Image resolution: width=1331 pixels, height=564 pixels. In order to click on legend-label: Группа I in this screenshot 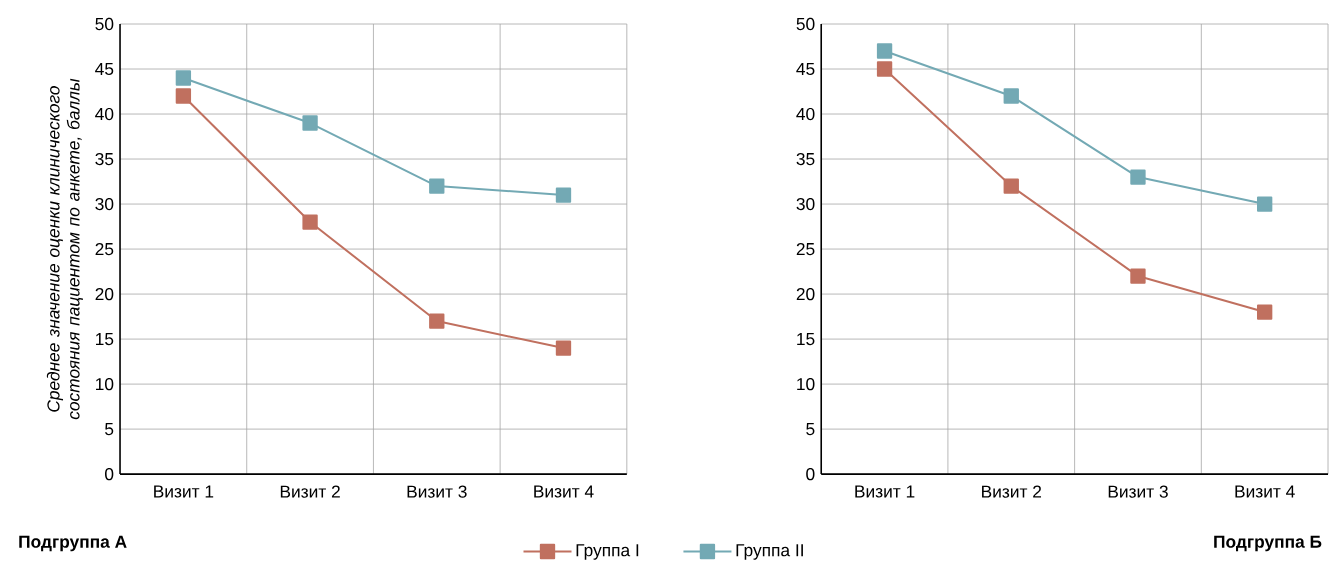, I will do `click(607, 552)`.